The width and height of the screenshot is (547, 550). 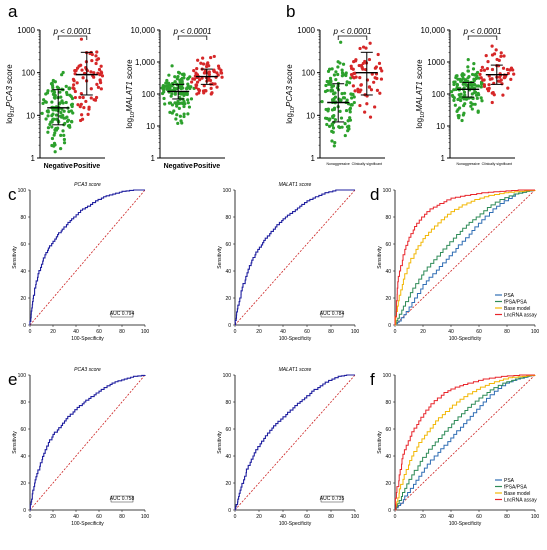 What do you see at coordinates (520, 315) in the screenshot?
I see `legend-label: LncRNA assay` at bounding box center [520, 315].